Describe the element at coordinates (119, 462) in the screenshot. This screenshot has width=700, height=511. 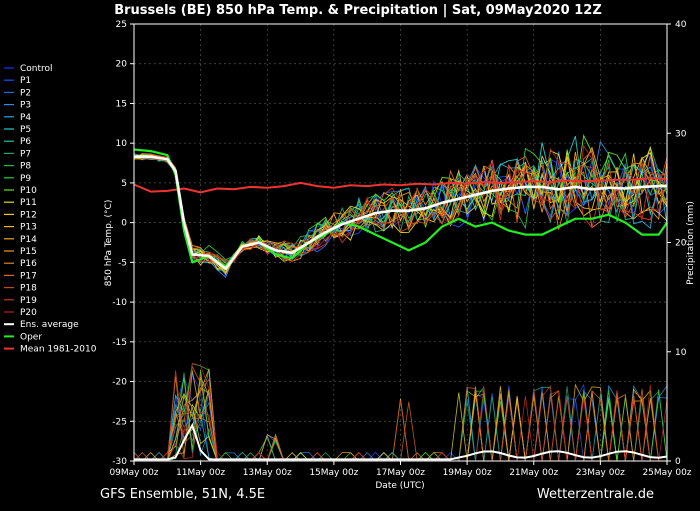
I see `left-tick-label: -30` at that location.